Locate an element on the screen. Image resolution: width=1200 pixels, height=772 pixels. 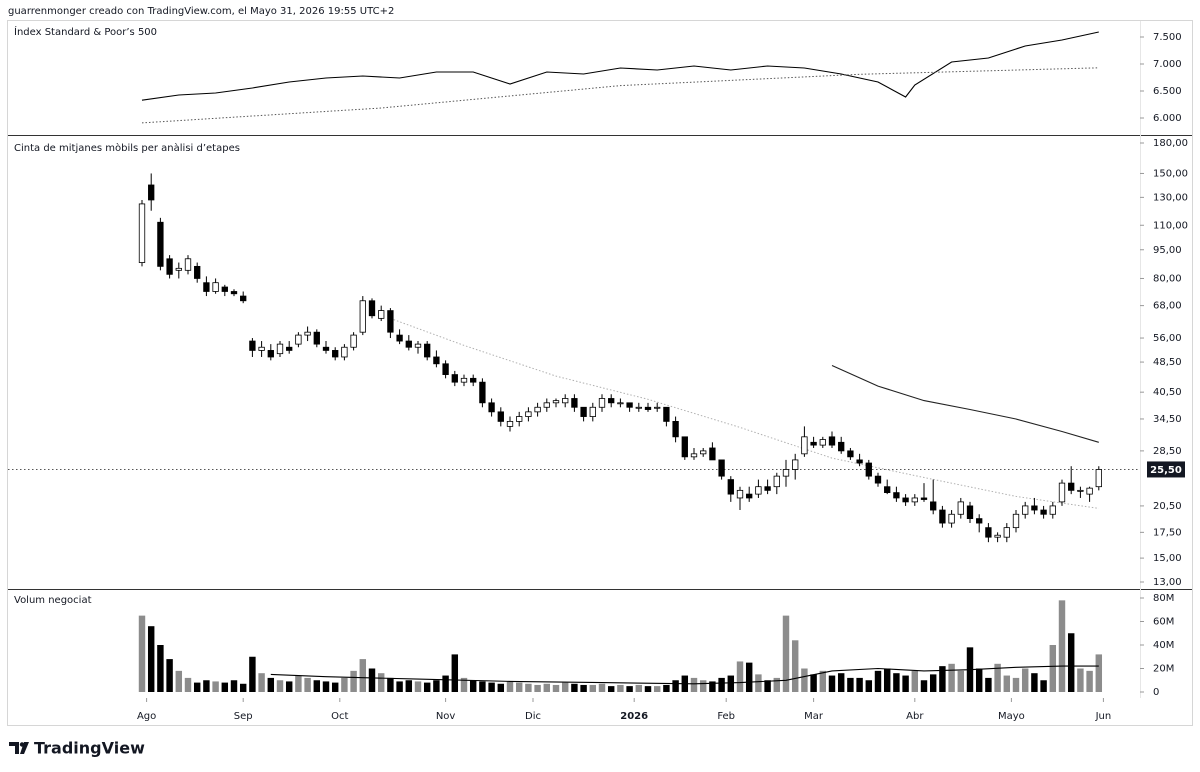
y-tick-label: 28,50 is located at coordinates (1167, 451).